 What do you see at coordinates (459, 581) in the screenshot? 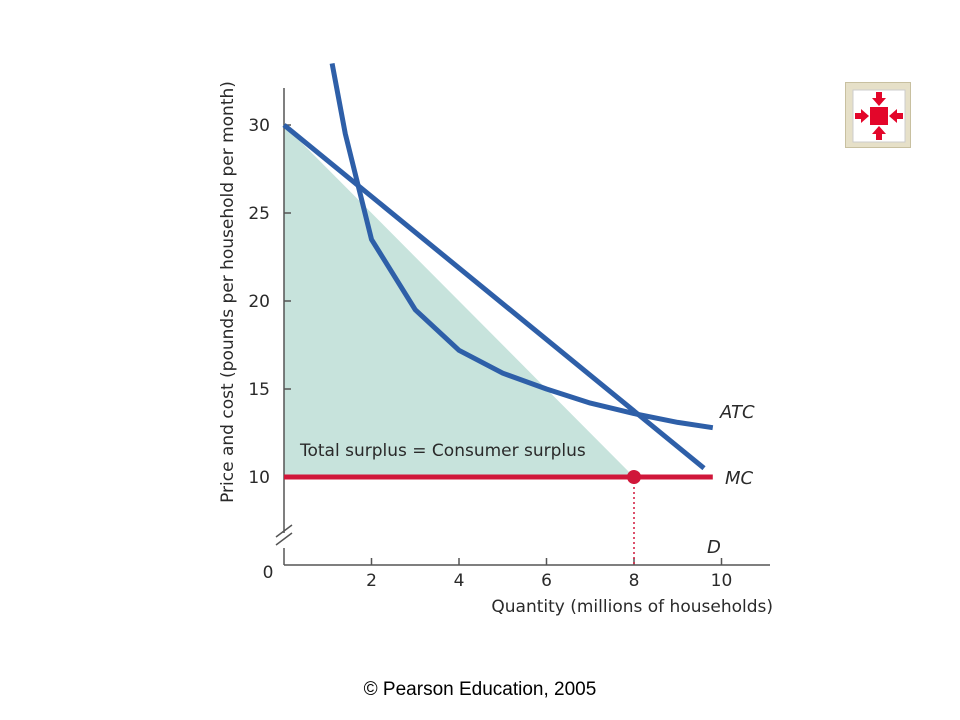
I see `x-tick-label: 4` at bounding box center [459, 581].